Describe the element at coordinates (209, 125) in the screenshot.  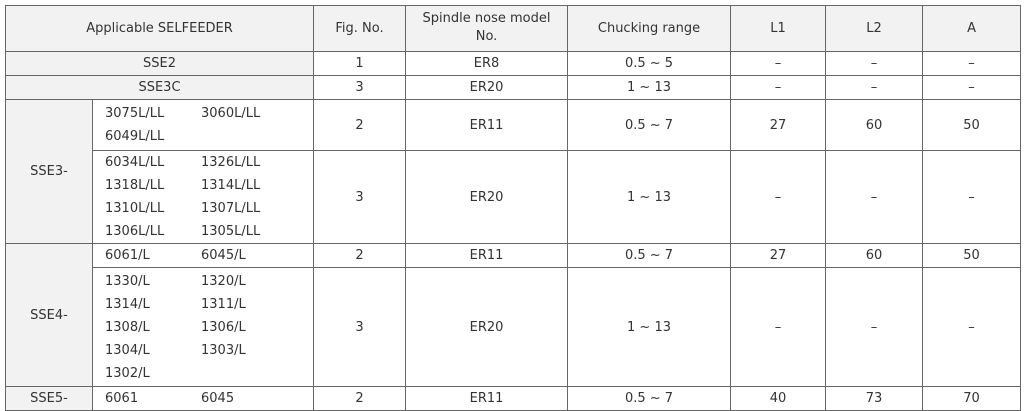
I see `models-grid: 3075L/LL 3060L/LL 6049L/LL` at that location.